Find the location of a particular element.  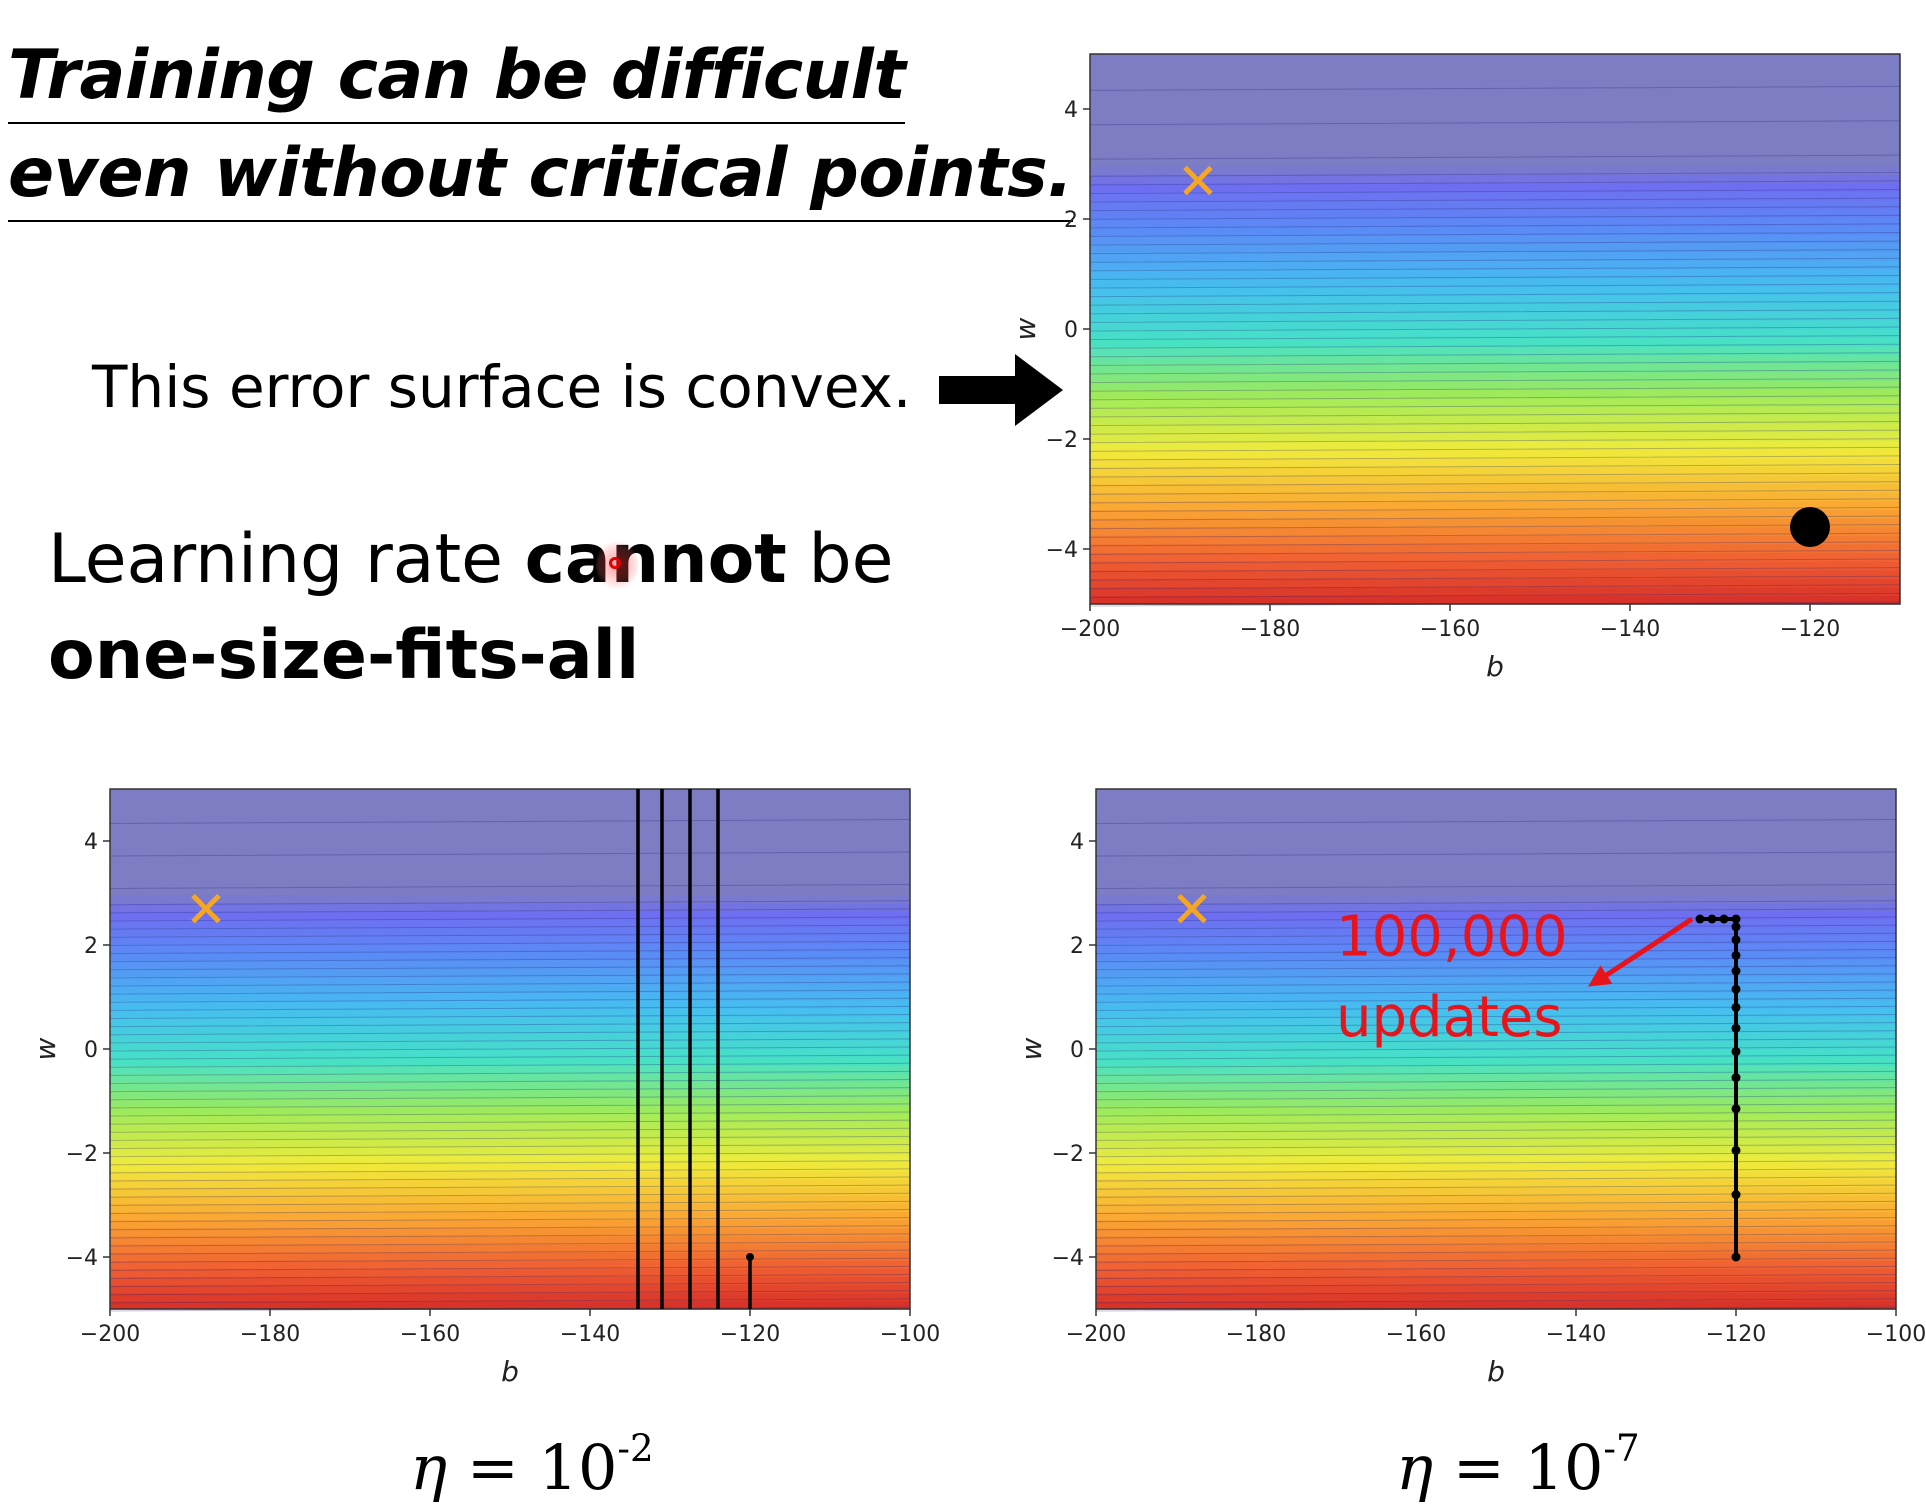

lr-text-cannot: cannot is located at coordinates (655, 559).